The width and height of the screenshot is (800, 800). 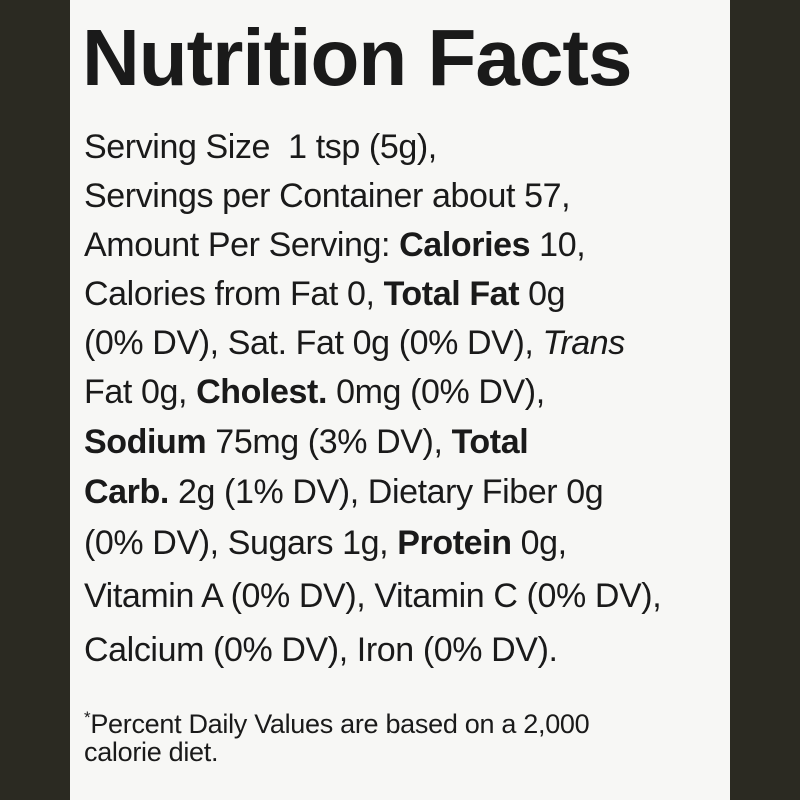 I want to click on text: (0% DV), Sugars 1g,, so click(x=241, y=543).